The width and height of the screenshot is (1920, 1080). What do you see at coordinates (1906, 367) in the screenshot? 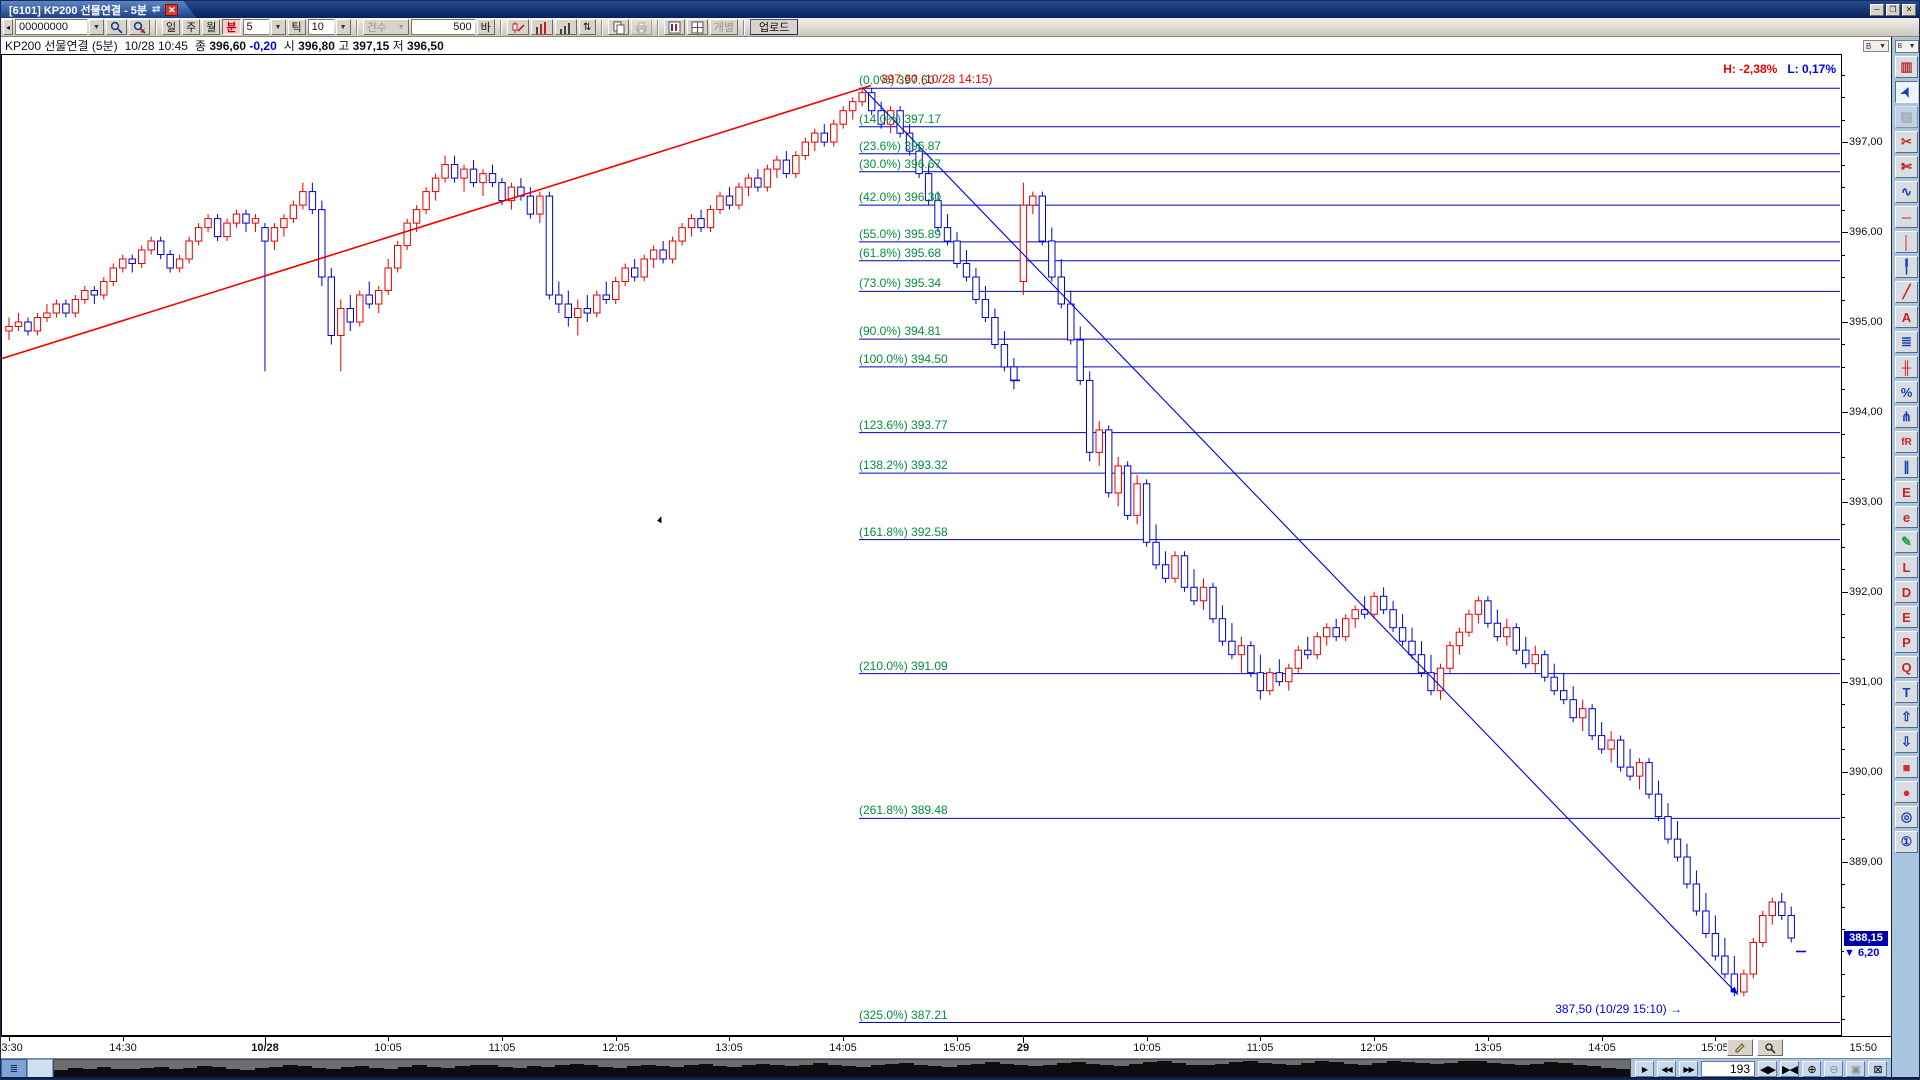
I see `channel-icon: ╫` at bounding box center [1906, 367].